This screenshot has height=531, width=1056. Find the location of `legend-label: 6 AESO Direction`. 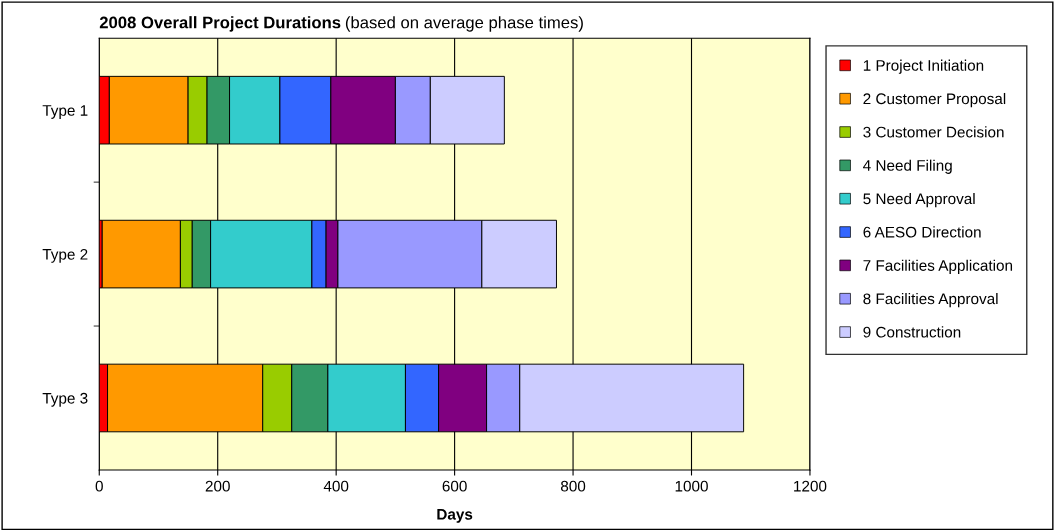

legend-label: 6 AESO Direction is located at coordinates (922, 232).